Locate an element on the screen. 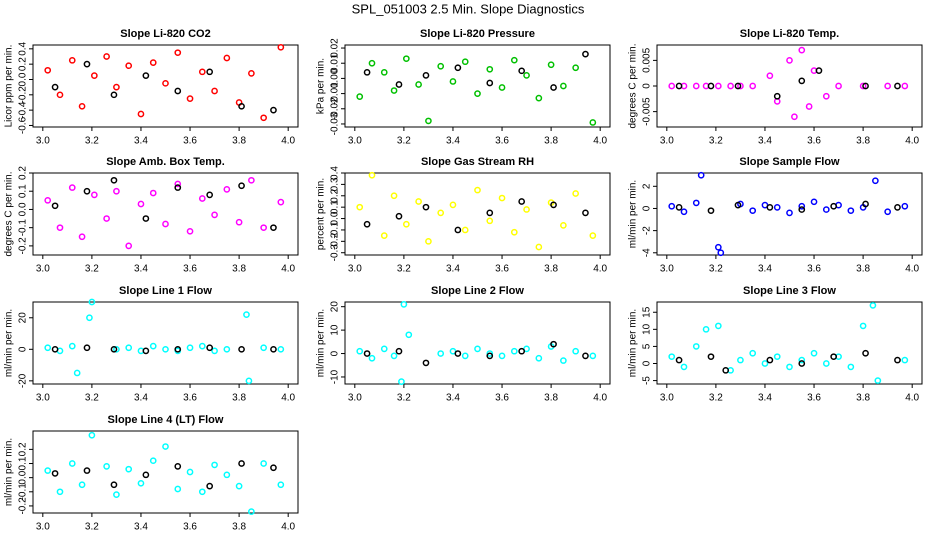 The width and height of the screenshot is (936, 540). panel-title: Slope Li-820 Temp. is located at coordinates (789, 34).